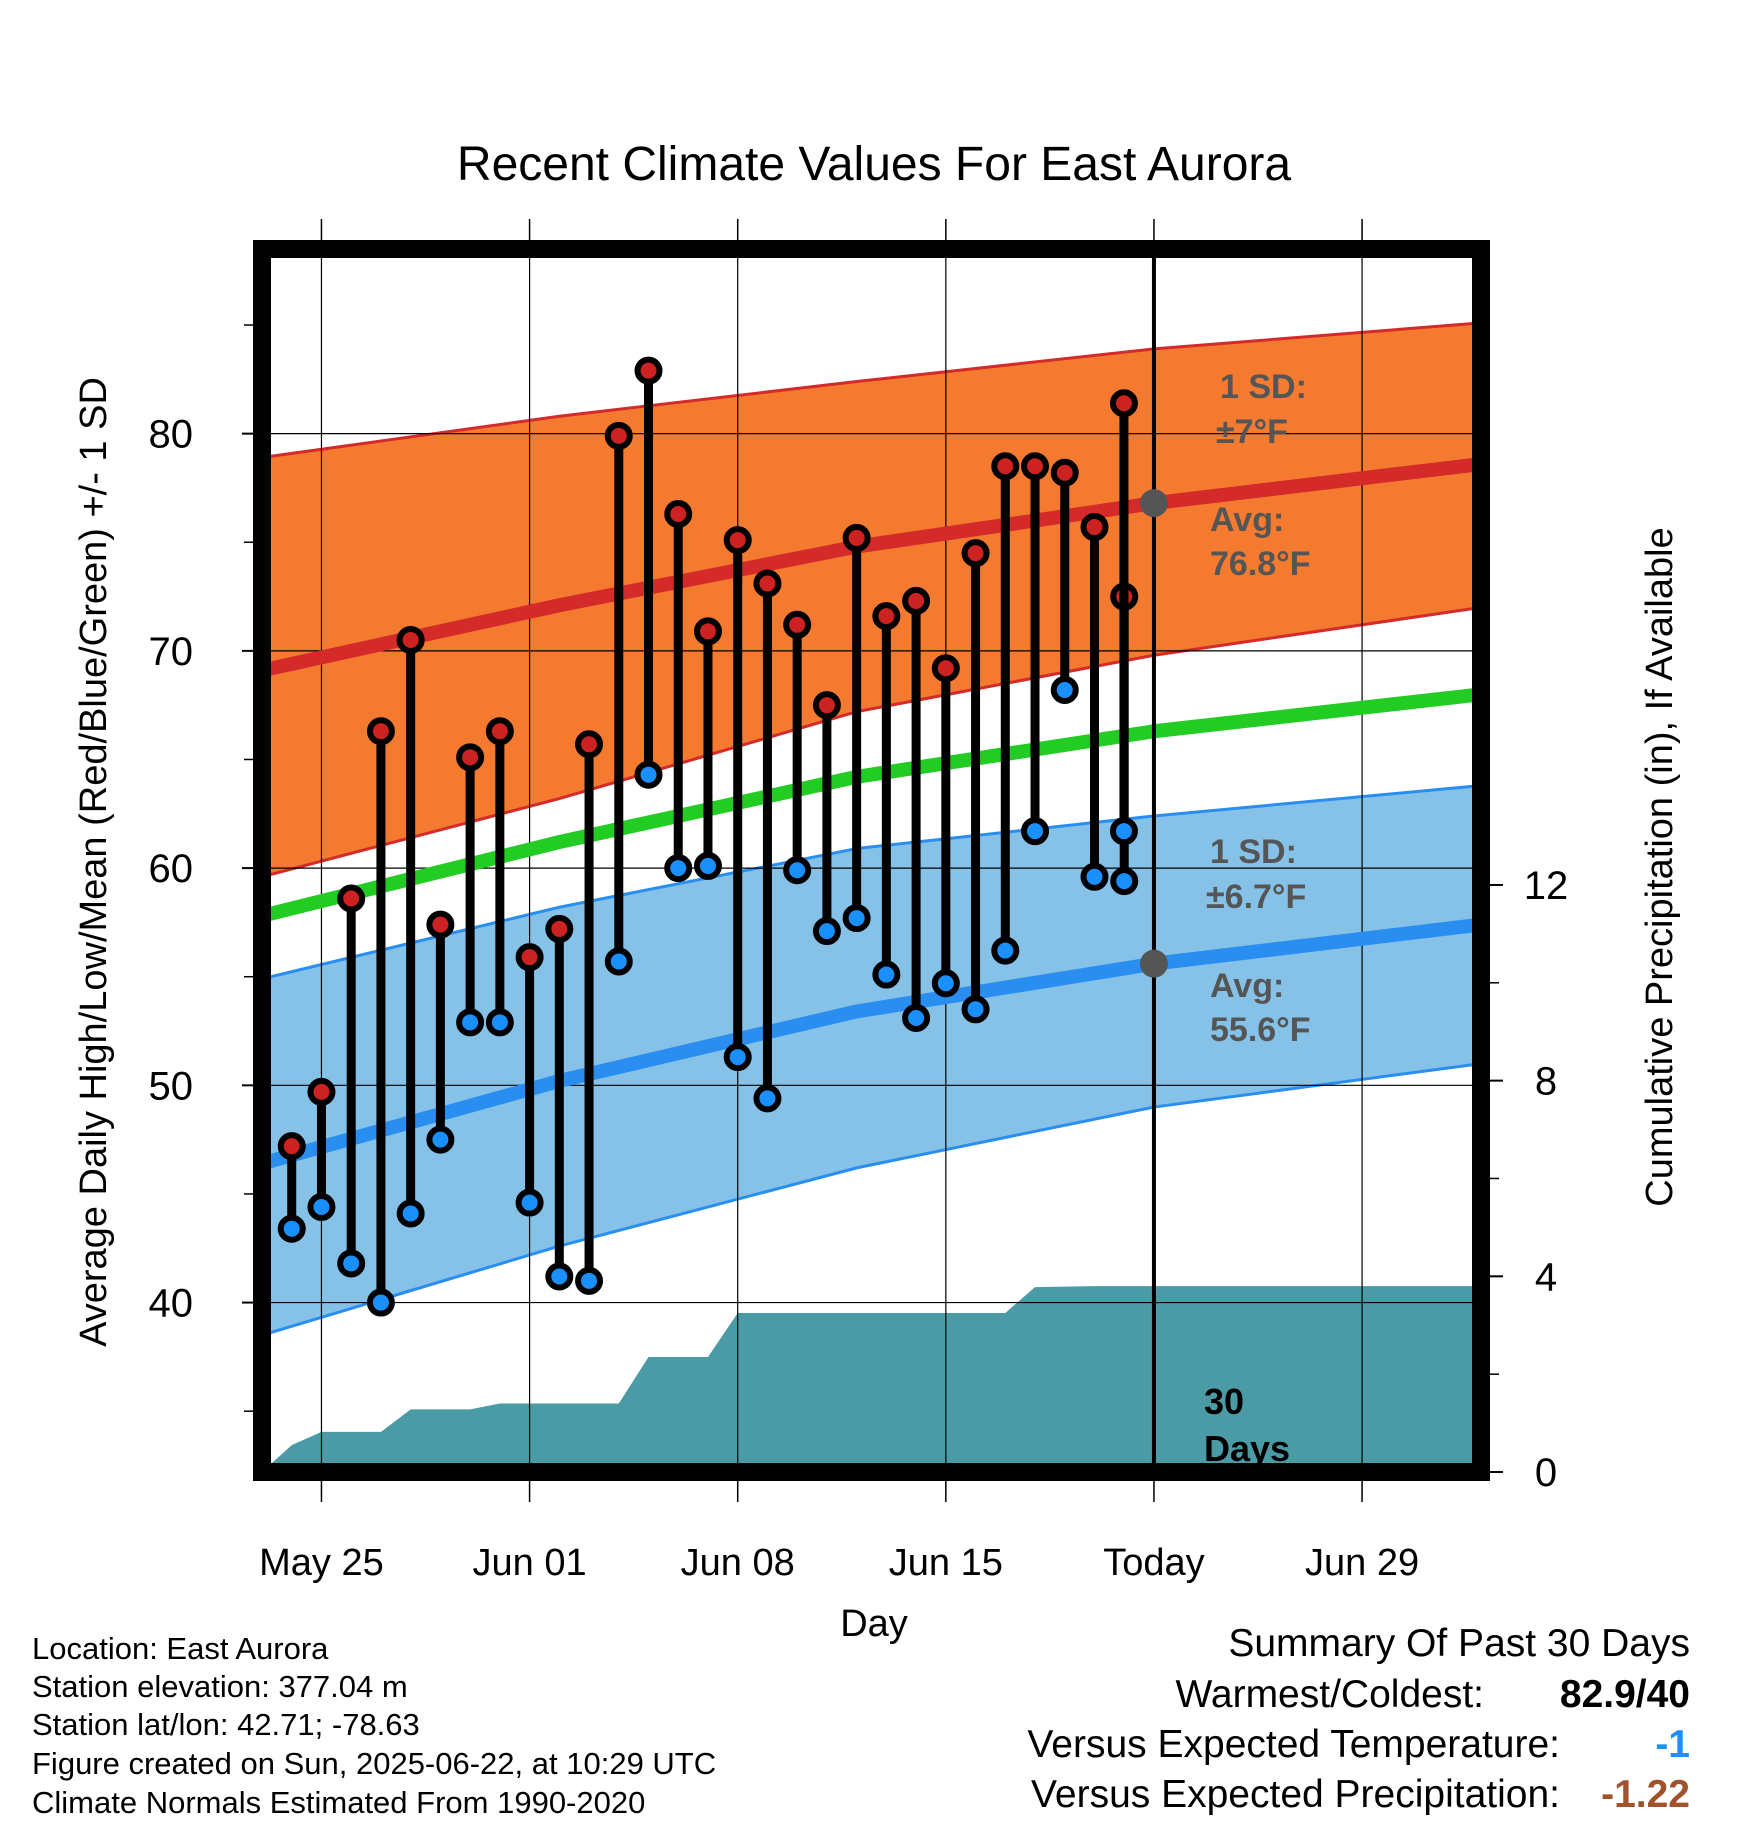 This screenshot has height=1833, width=1748. What do you see at coordinates (738, 1563) in the screenshot?
I see `x-tick-label: Jun 08` at bounding box center [738, 1563].